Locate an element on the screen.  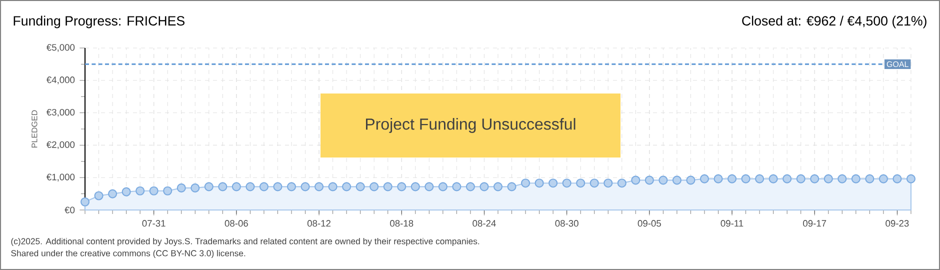
x-tick-label: 09-17 is located at coordinates (814, 223).